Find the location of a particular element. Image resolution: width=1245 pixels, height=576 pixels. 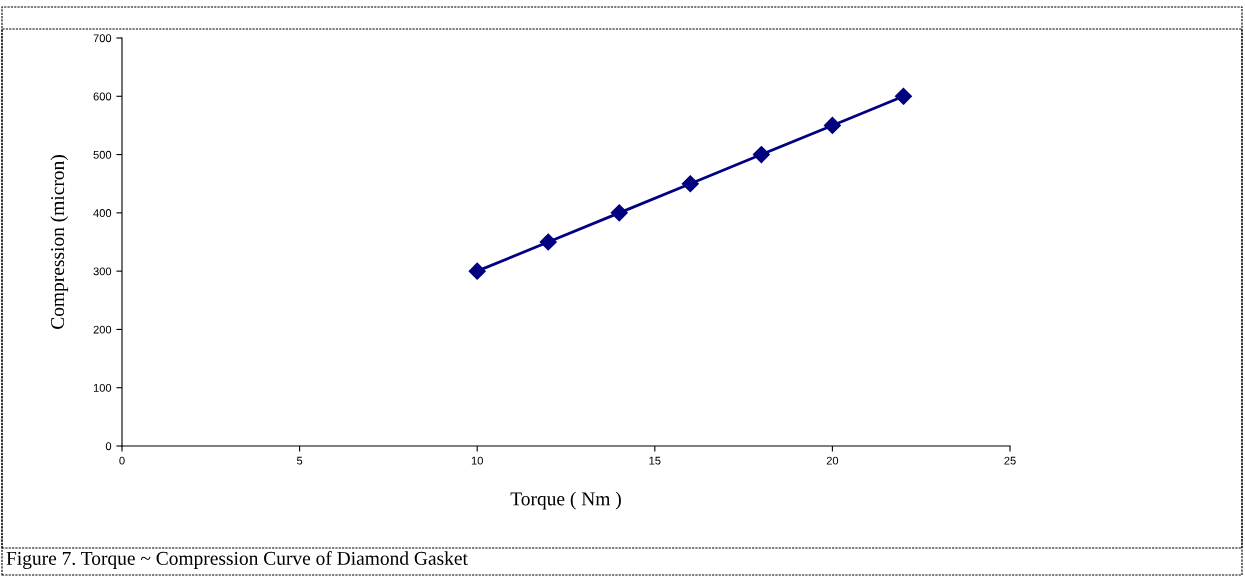

x-tick-label: 0 is located at coordinates (122, 460).